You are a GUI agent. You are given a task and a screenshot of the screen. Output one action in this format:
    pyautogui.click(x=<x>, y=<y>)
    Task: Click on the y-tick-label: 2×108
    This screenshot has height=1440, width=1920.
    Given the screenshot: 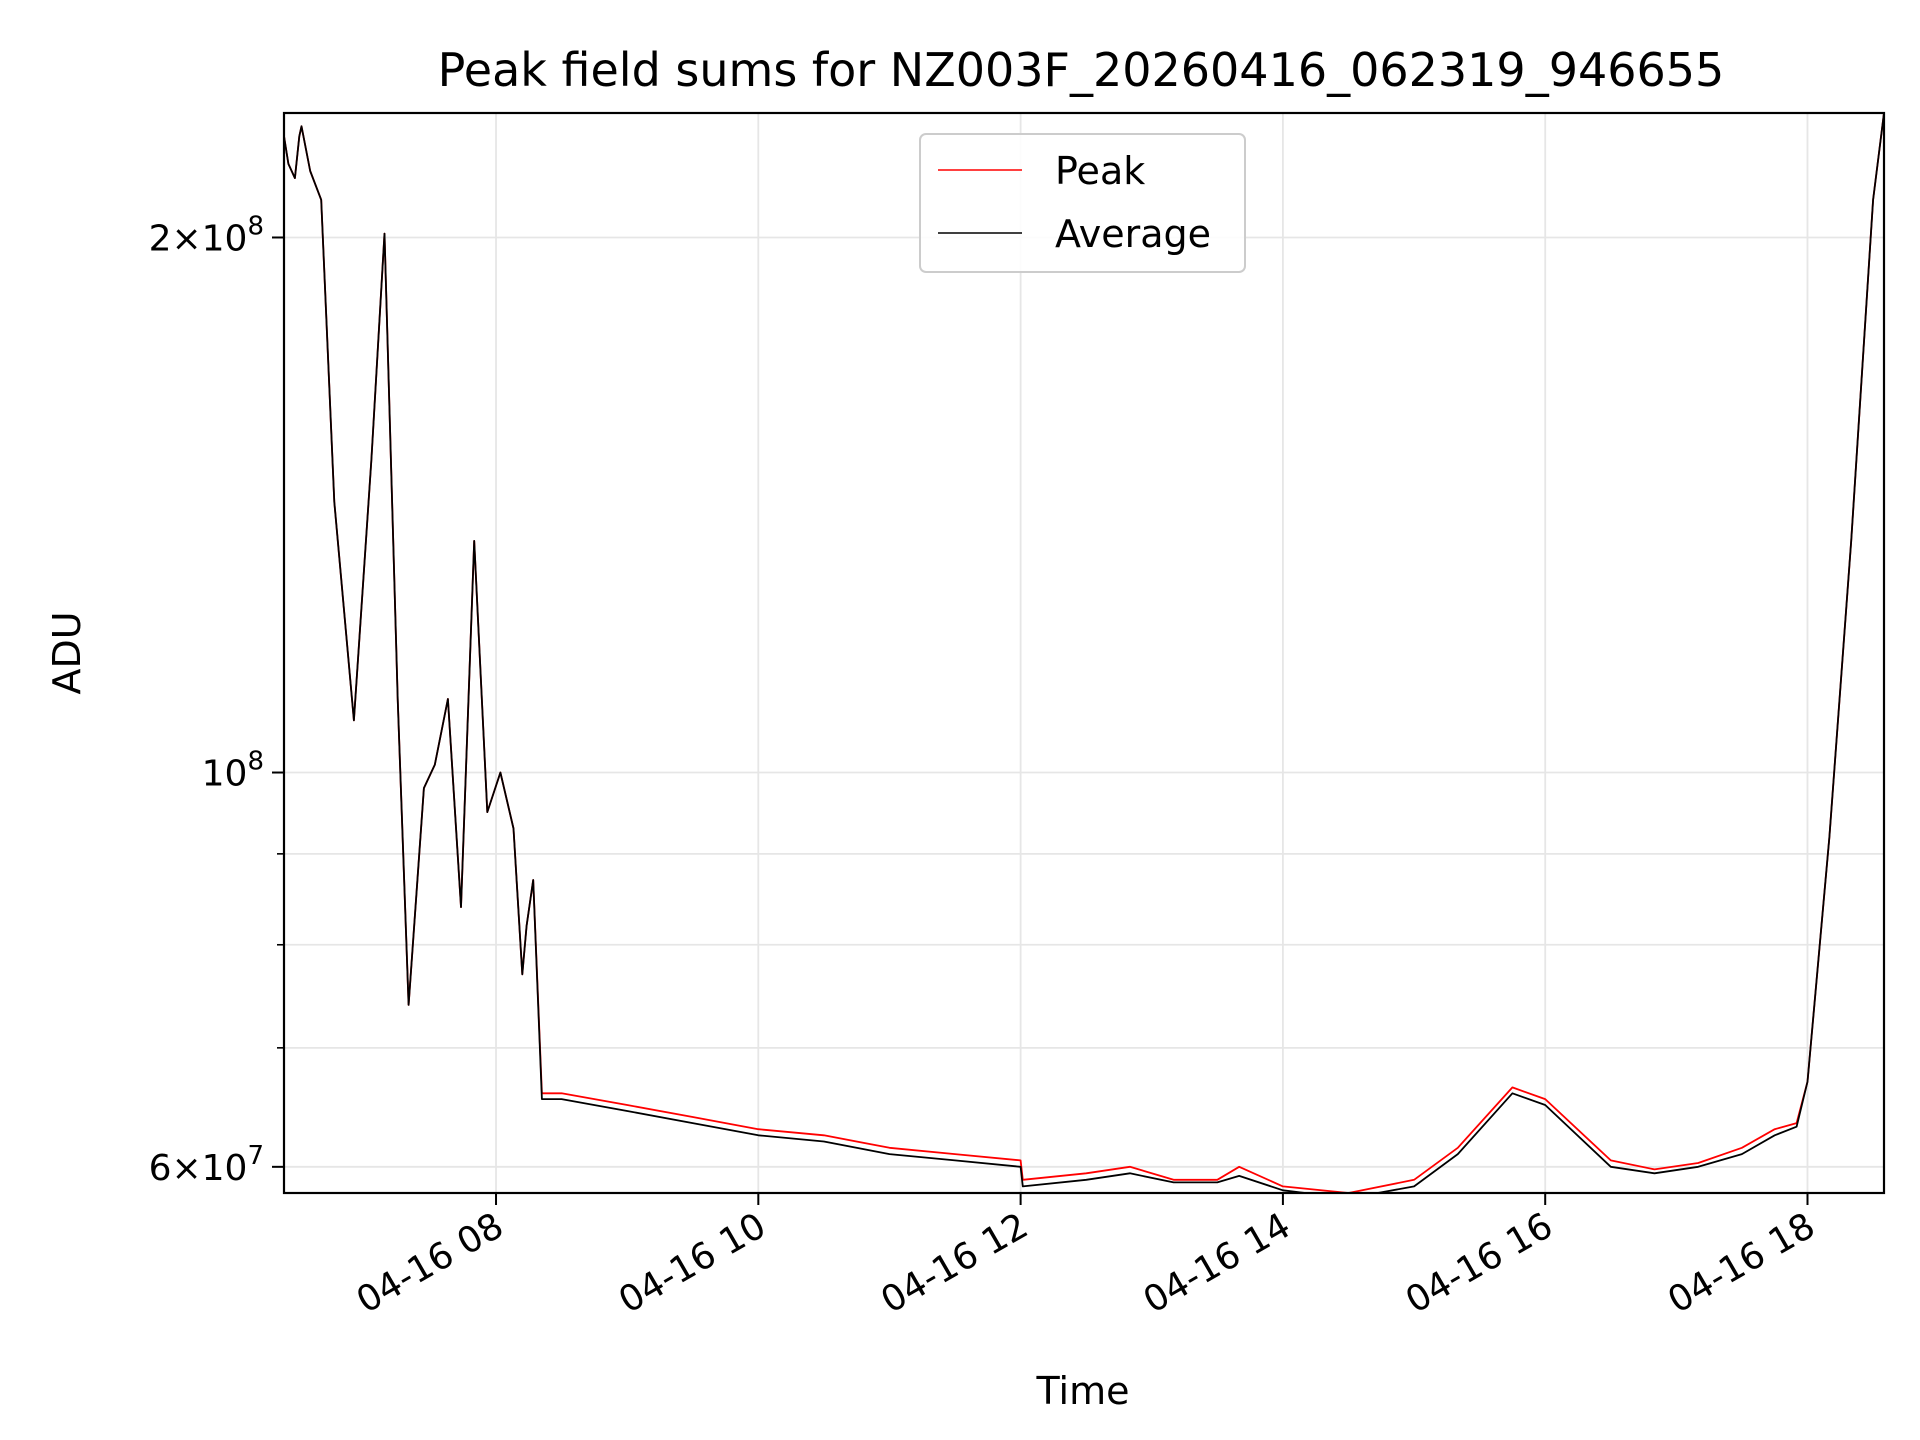 What is the action you would take?
    pyautogui.click(x=206, y=235)
    